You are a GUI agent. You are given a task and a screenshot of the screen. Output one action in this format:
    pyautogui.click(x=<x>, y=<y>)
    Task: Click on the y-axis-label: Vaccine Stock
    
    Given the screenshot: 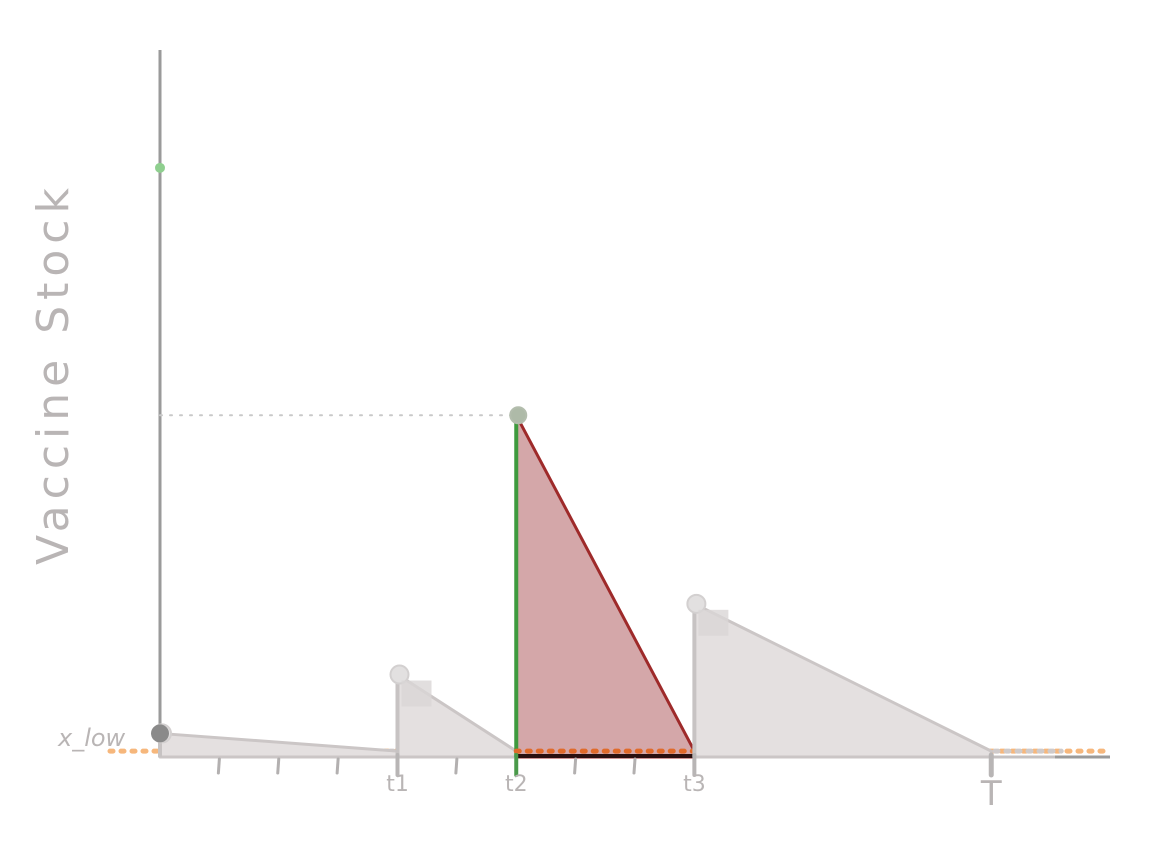 What is the action you would take?
    pyautogui.click(x=53, y=373)
    